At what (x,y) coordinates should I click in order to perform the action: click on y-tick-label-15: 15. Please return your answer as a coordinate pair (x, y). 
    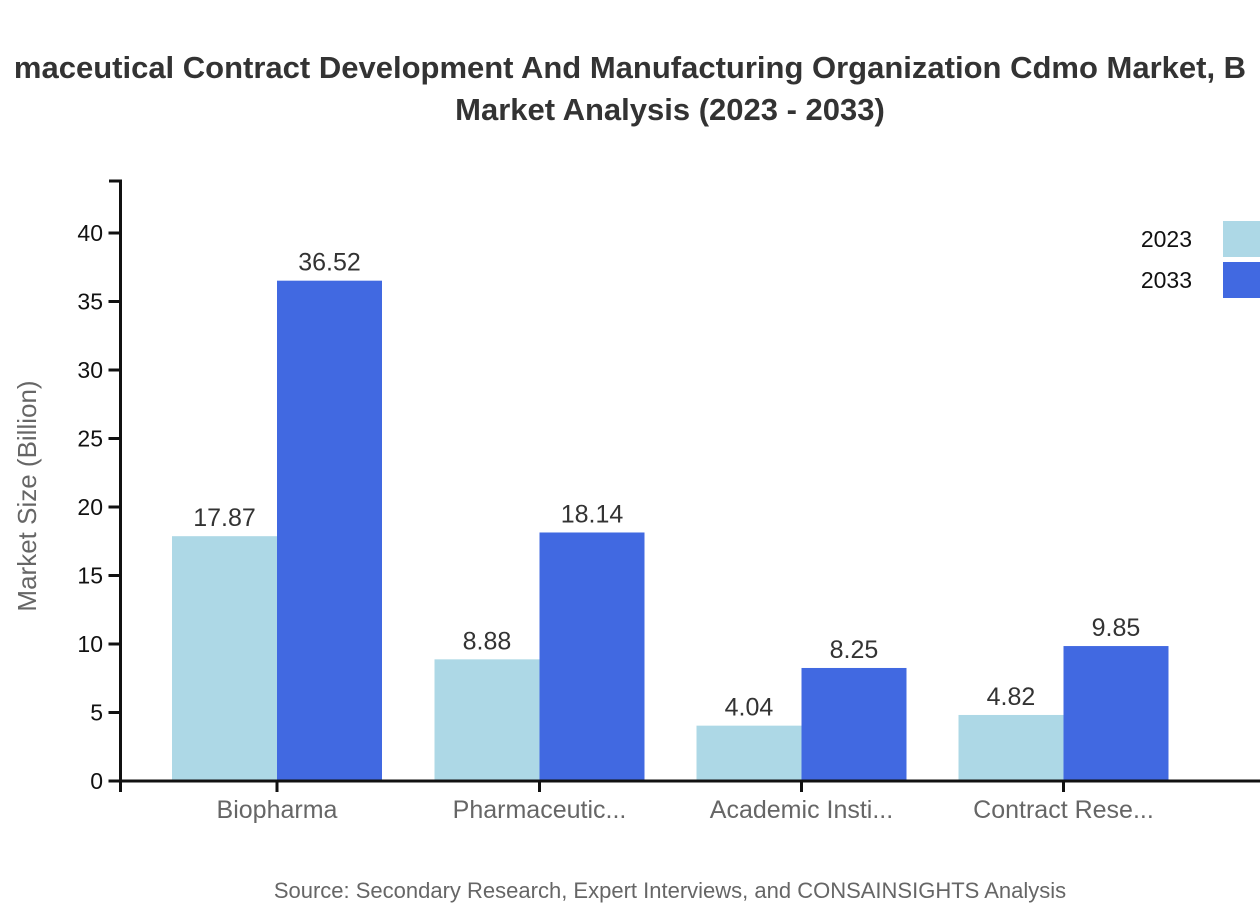
    Looking at the image, I should click on (90, 576).